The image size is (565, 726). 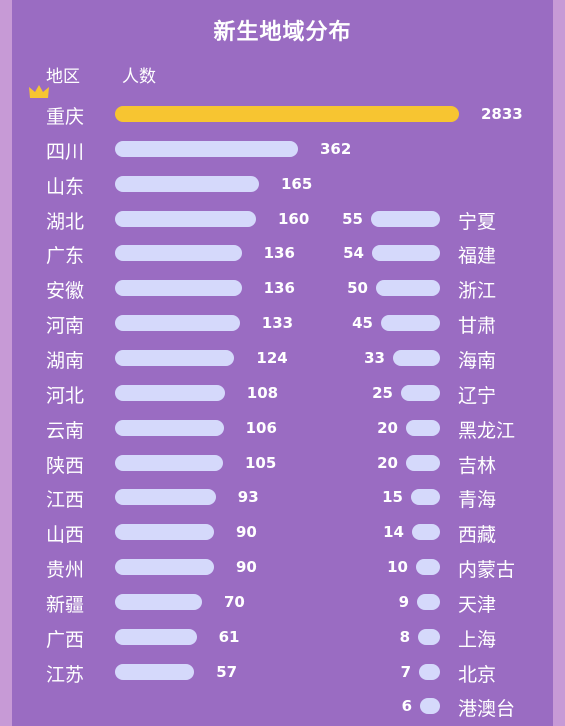 I want to click on value-label: 15, so click(x=392, y=497).